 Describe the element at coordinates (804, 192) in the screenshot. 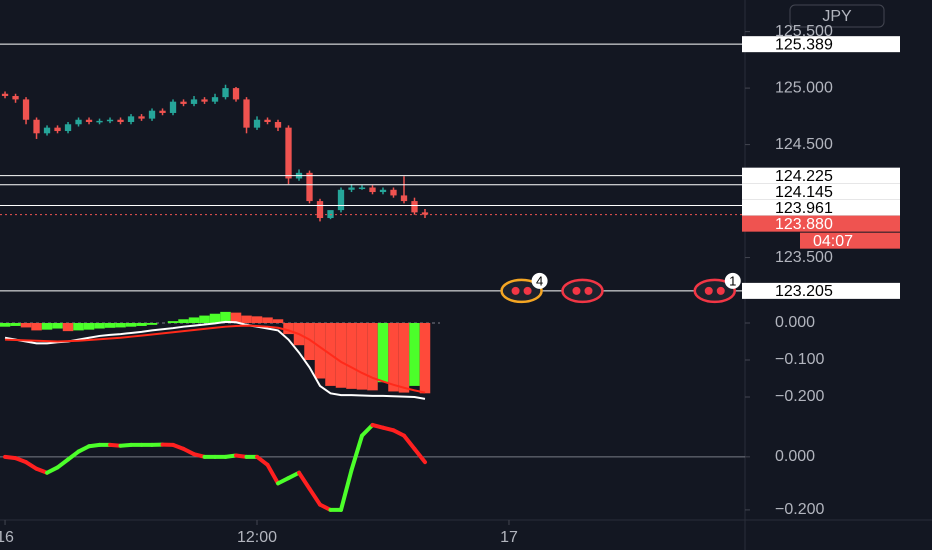

I see `price-label: 124.145` at that location.